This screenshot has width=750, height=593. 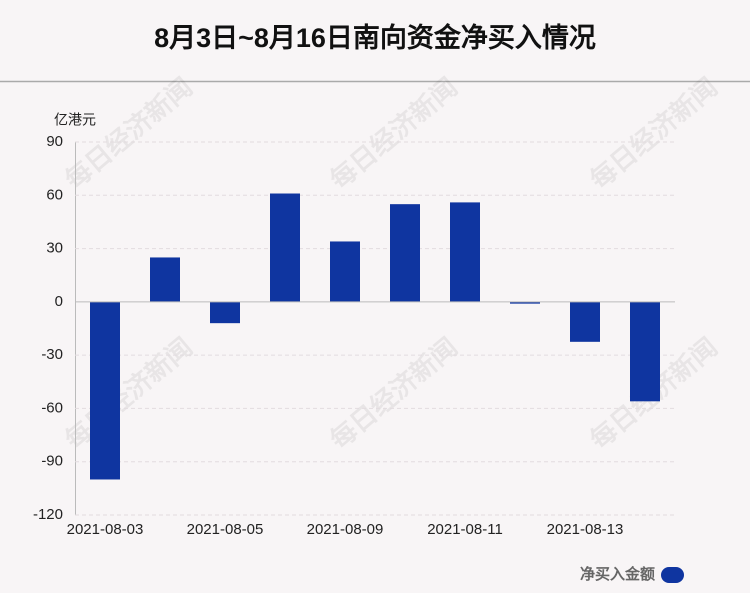 I want to click on x-tick-label: 2021-08-09, so click(x=345, y=529).